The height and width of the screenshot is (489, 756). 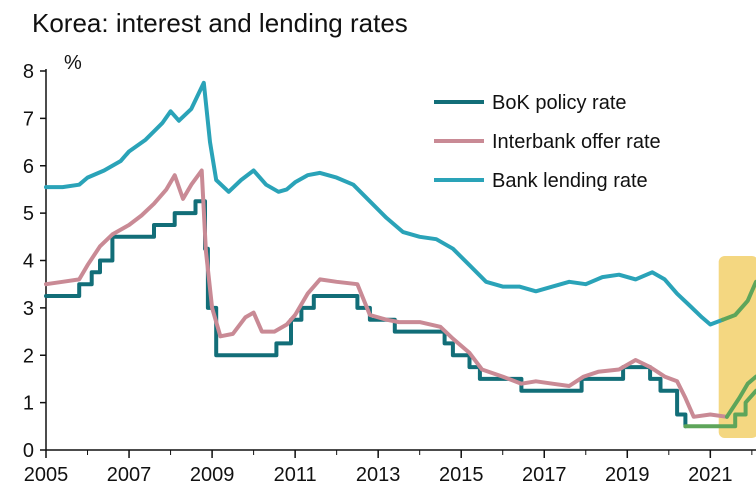 I want to click on y-tick-label: 6, so click(x=28, y=167).